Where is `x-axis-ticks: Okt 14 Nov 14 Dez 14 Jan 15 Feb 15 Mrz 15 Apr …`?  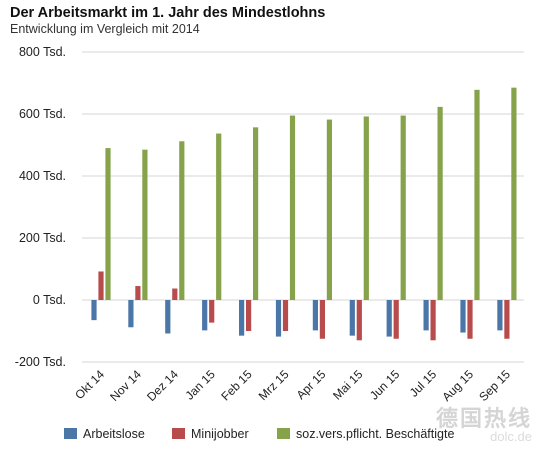 x-axis-ticks: Okt 14 Nov 14 Dez 14 Jan 15 Feb 15 Mrz 15 Apr … is located at coordinates (292, 385).